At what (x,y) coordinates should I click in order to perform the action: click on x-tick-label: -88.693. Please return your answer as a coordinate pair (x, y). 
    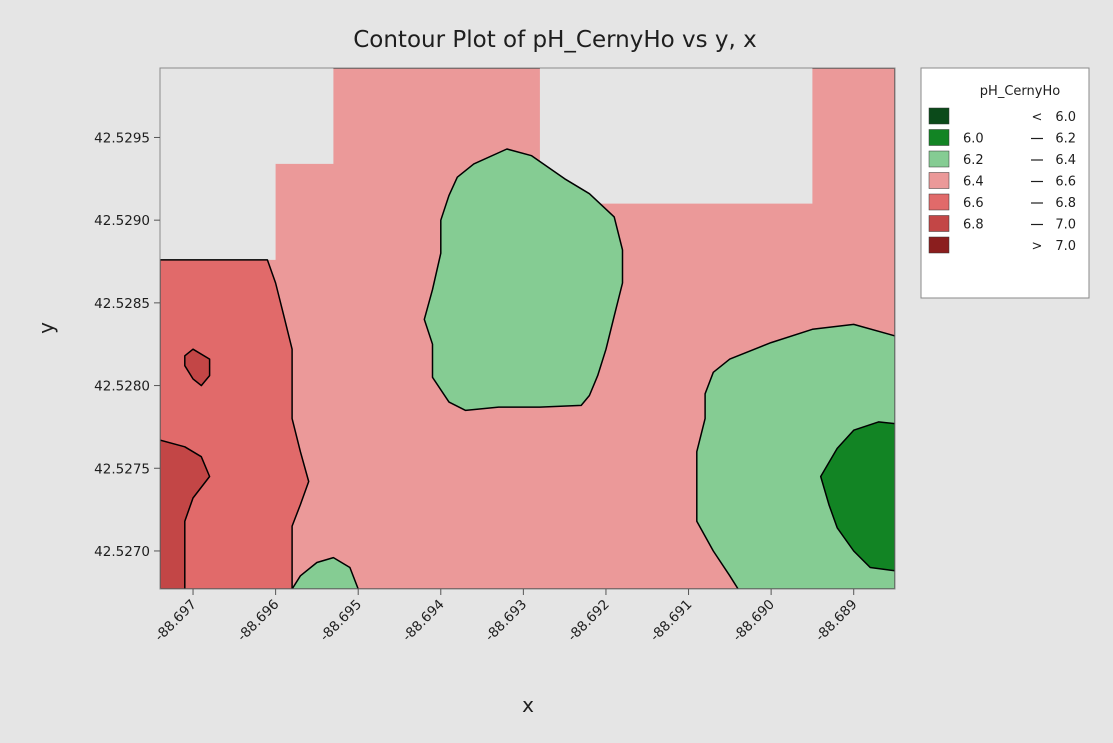
    Looking at the image, I should click on (506, 621).